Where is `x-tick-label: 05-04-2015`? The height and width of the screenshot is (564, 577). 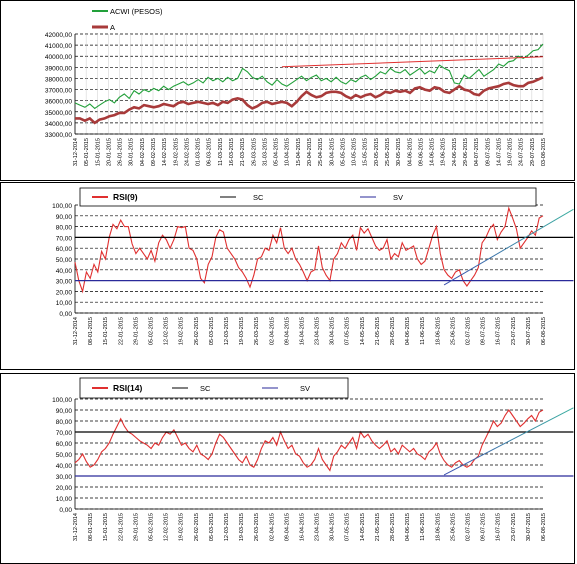 x-tick-label: 05-04-2015 is located at coordinates (277, 152).